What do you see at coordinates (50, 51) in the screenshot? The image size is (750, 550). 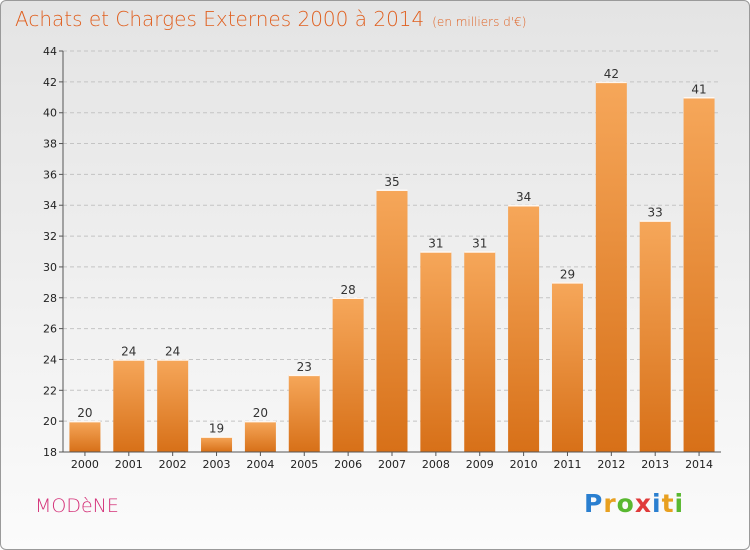 I see `y-tick-label: 44` at bounding box center [50, 51].